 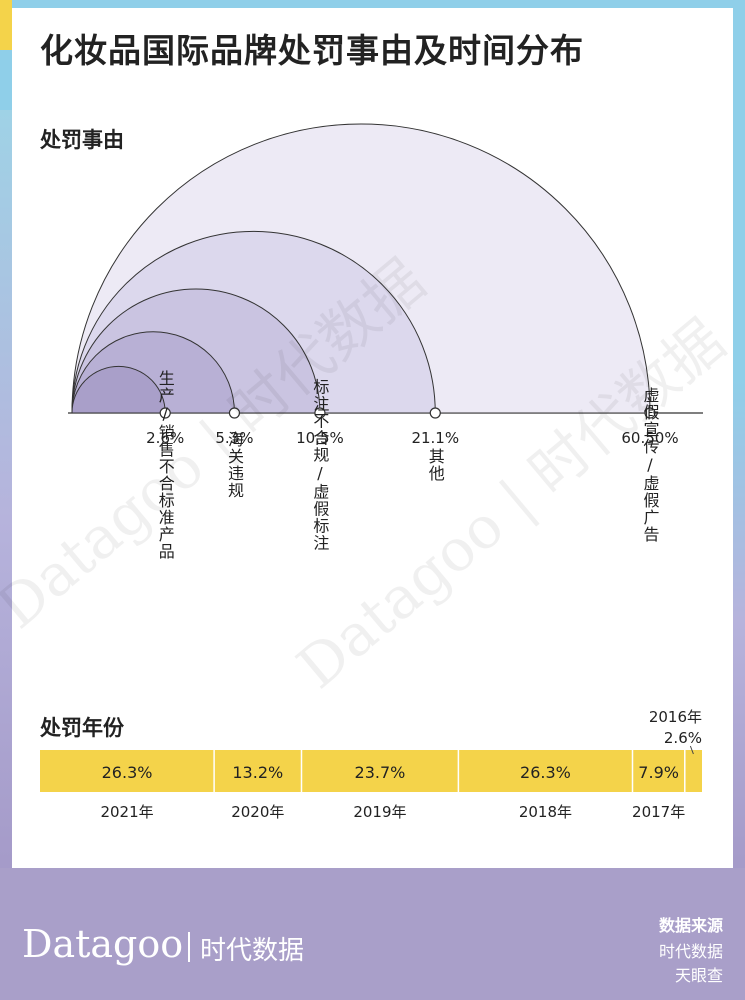 I want to click on slice-category-label: 其他, so click(x=435, y=465).